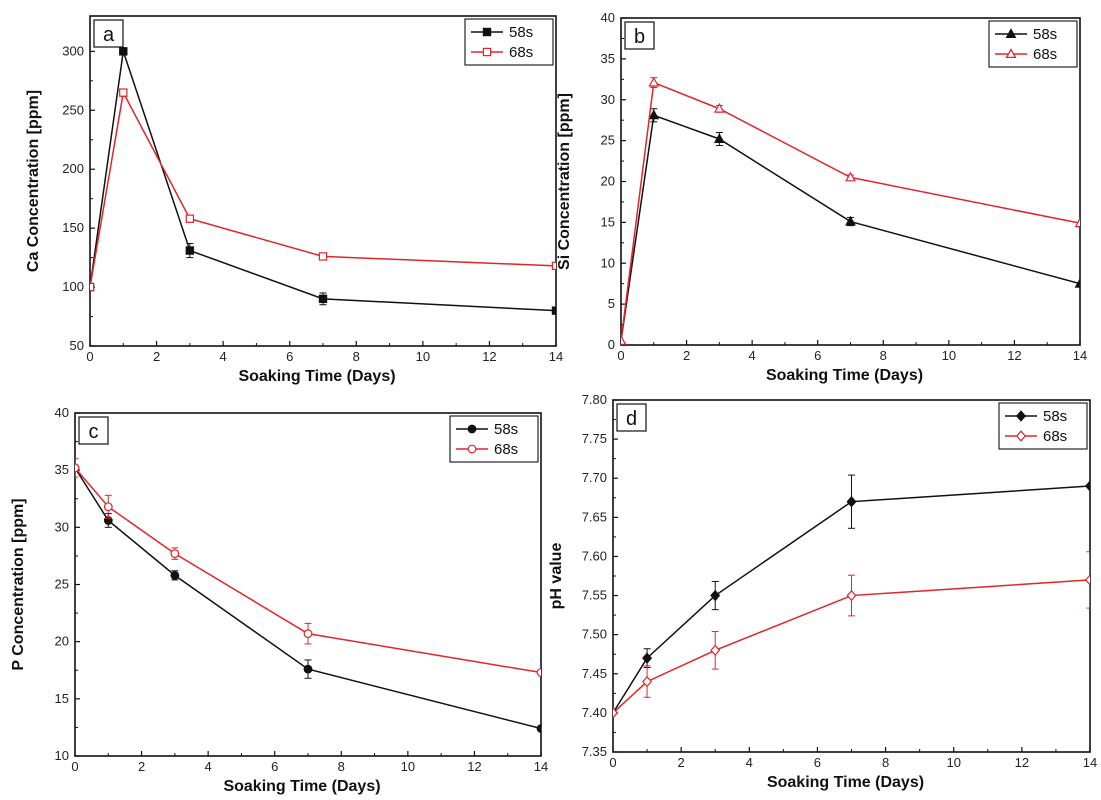 This screenshot has width=1101, height=800. What do you see at coordinates (594, 438) in the screenshot?
I see `y-tick-label: 7.75` at bounding box center [594, 438].